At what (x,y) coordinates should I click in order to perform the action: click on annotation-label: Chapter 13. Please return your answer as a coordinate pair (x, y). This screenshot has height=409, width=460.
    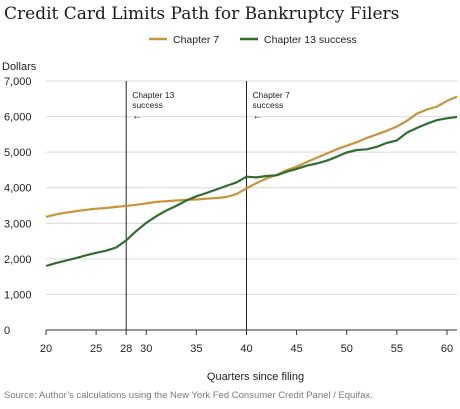
    Looking at the image, I should click on (153, 95).